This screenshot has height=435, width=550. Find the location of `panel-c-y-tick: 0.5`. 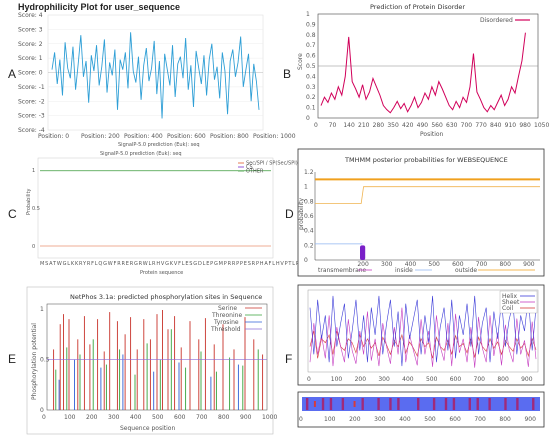

panel-c-y-tick: 0.5 is located at coordinates (36, 209).